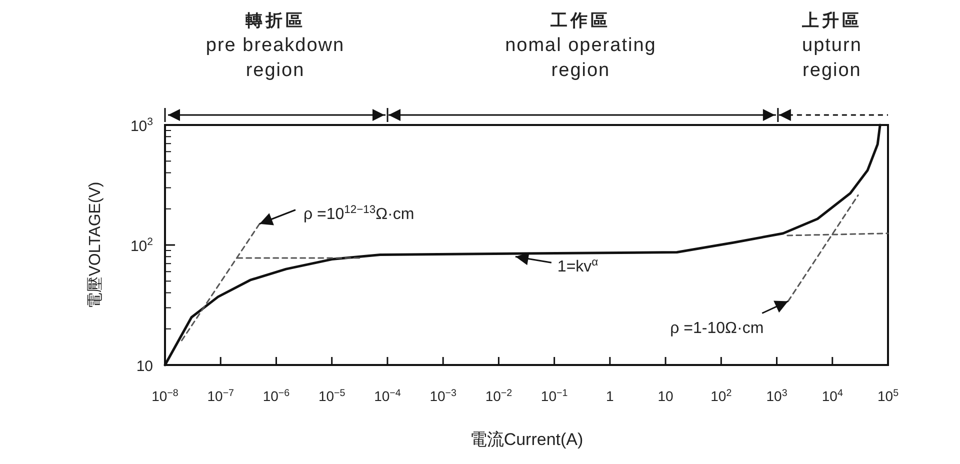 The image size is (960, 464). Describe the element at coordinates (831, 46) in the screenshot. I see `text: 上升區 upturn region` at that location.